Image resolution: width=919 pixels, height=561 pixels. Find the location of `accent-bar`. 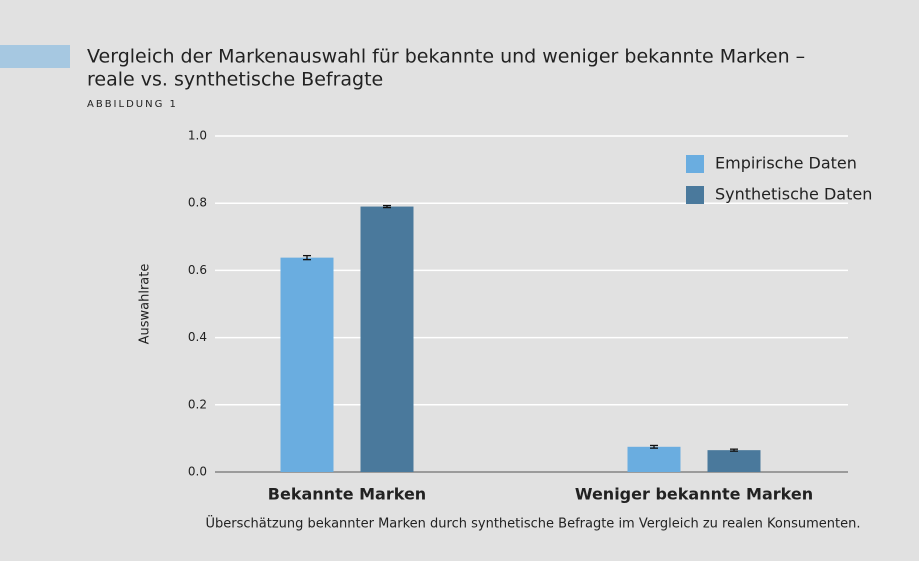

accent-bar is located at coordinates (35, 56).